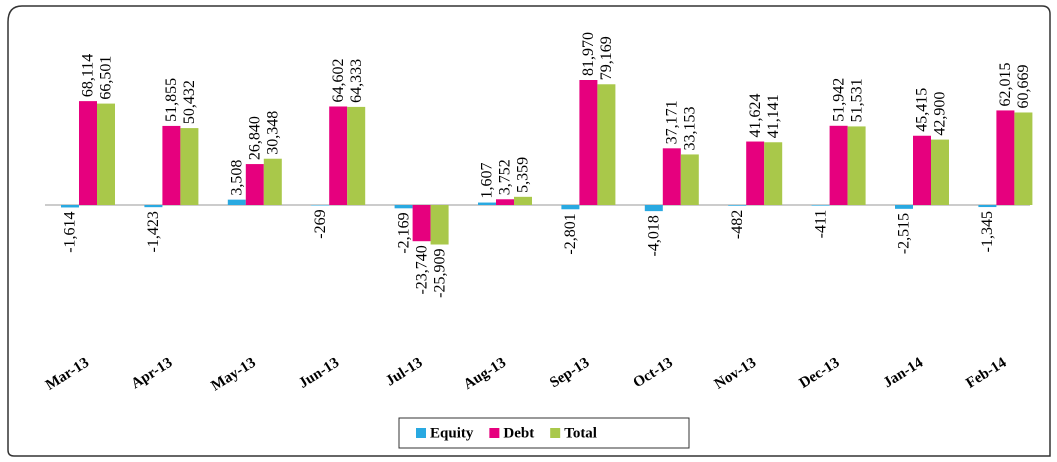  I want to click on data-label: 51,531, so click(856, 100).